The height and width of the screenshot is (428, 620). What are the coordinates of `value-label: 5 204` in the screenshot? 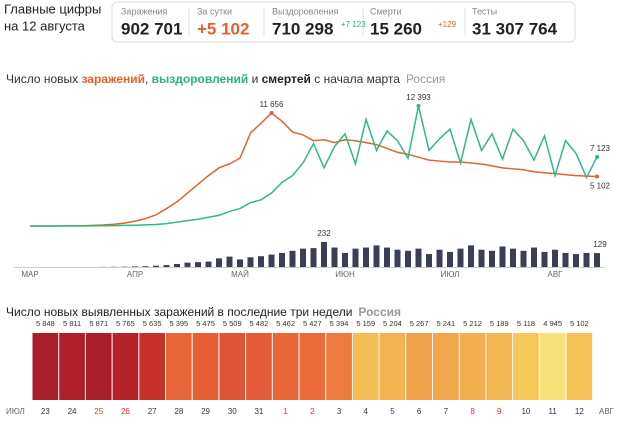 It's located at (392, 323).